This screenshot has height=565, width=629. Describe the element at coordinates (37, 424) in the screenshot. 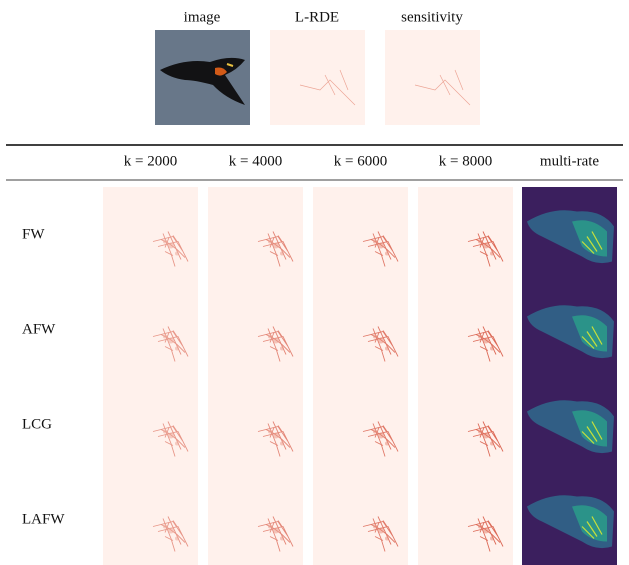

I see `row-label: LCG` at that location.